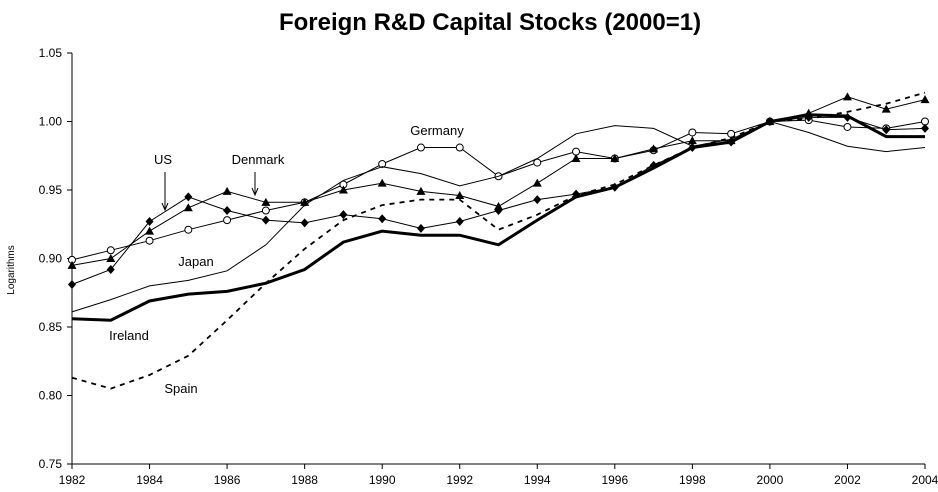 The width and height of the screenshot is (938, 492). What do you see at coordinates (51, 259) in the screenshot?
I see `y-tick-label: 0.90` at bounding box center [51, 259].